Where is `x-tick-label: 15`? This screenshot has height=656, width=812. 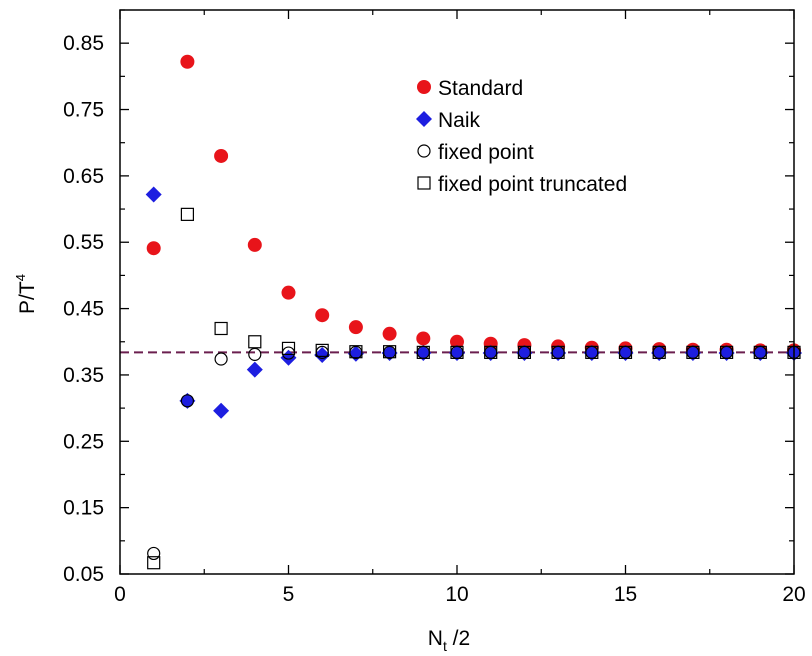 x-tick-label: 15 is located at coordinates (625, 594).